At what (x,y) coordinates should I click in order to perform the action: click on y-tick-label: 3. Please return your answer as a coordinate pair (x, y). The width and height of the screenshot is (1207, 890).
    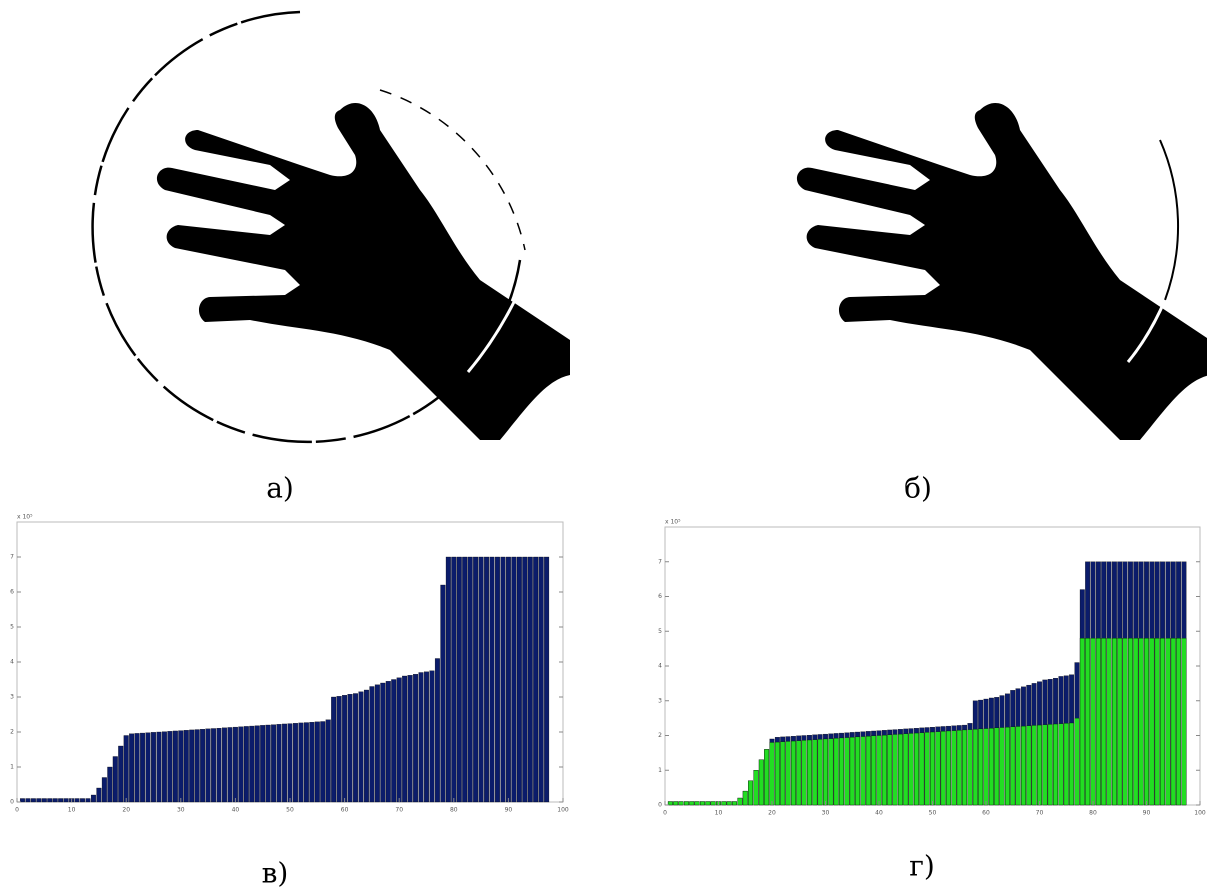
    Looking at the image, I should click on (660, 700).